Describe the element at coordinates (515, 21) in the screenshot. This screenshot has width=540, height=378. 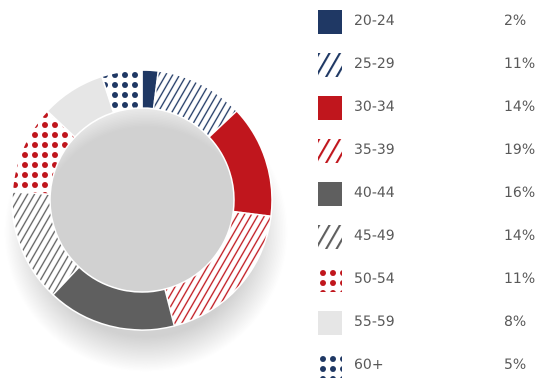
I see `legend-value: 2%` at that location.